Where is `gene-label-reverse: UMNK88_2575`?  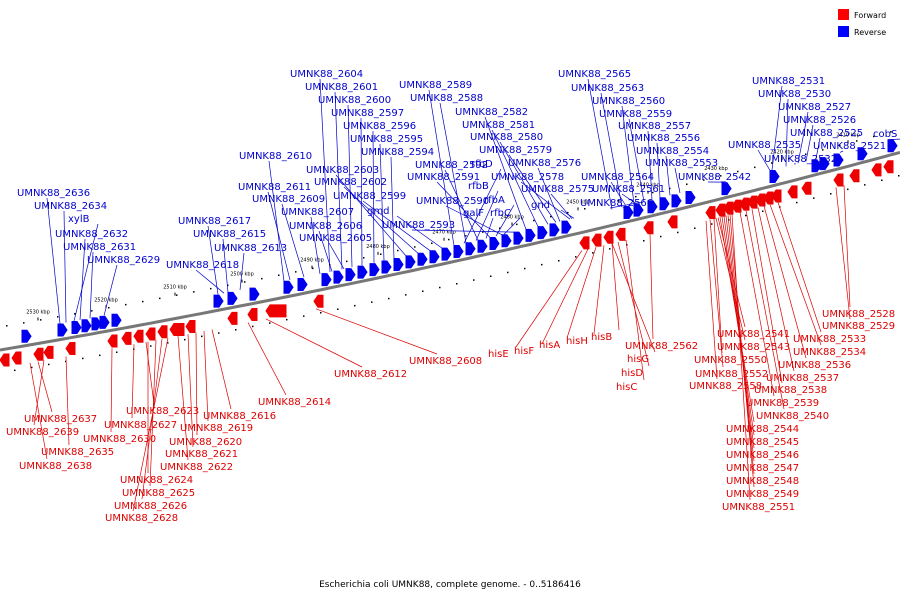 gene-label-reverse: UMNK88_2575 is located at coordinates (557, 189).